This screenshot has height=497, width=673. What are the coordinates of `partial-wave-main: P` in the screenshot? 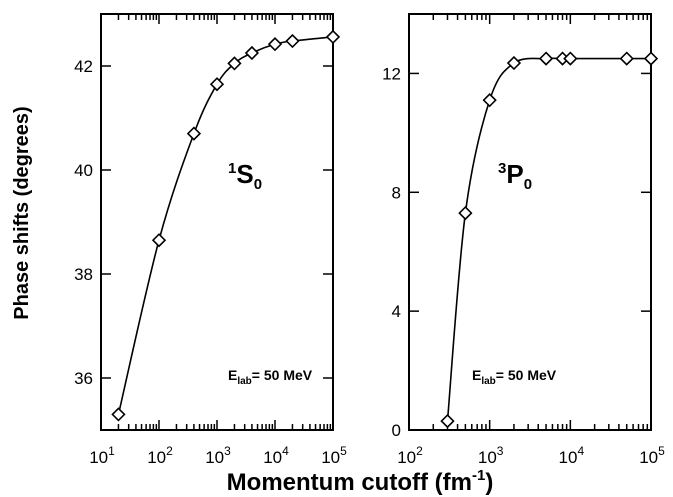 It's located at (514, 174).